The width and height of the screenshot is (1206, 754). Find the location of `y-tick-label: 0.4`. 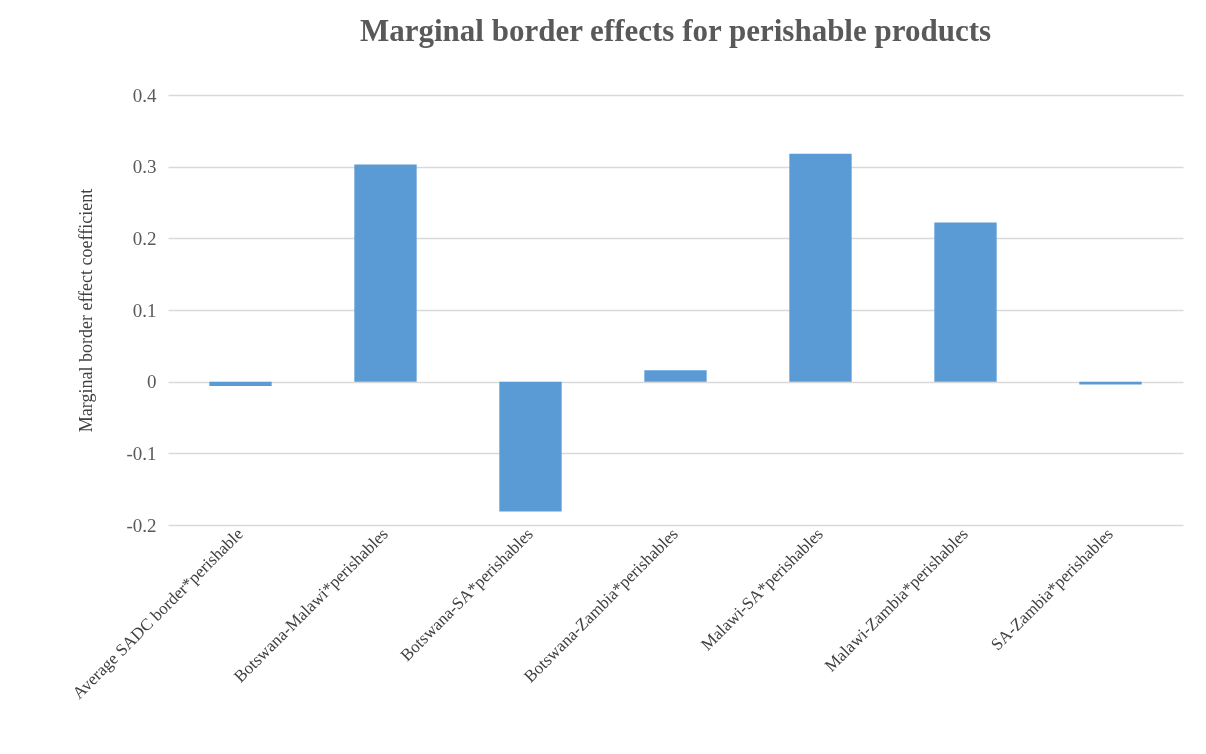

y-tick-label: 0.4 is located at coordinates (144, 95).